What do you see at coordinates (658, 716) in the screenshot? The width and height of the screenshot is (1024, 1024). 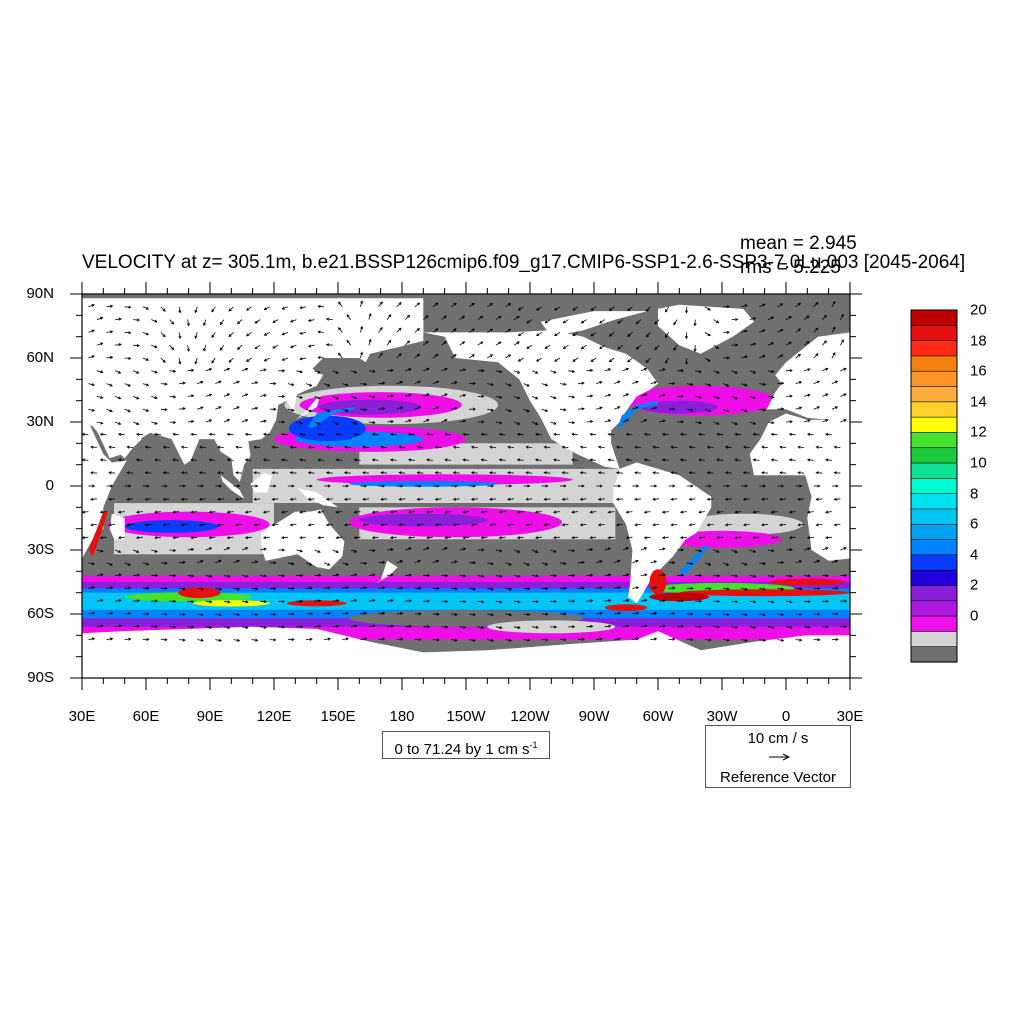 I see `x-tick-label: 60W` at bounding box center [658, 716].